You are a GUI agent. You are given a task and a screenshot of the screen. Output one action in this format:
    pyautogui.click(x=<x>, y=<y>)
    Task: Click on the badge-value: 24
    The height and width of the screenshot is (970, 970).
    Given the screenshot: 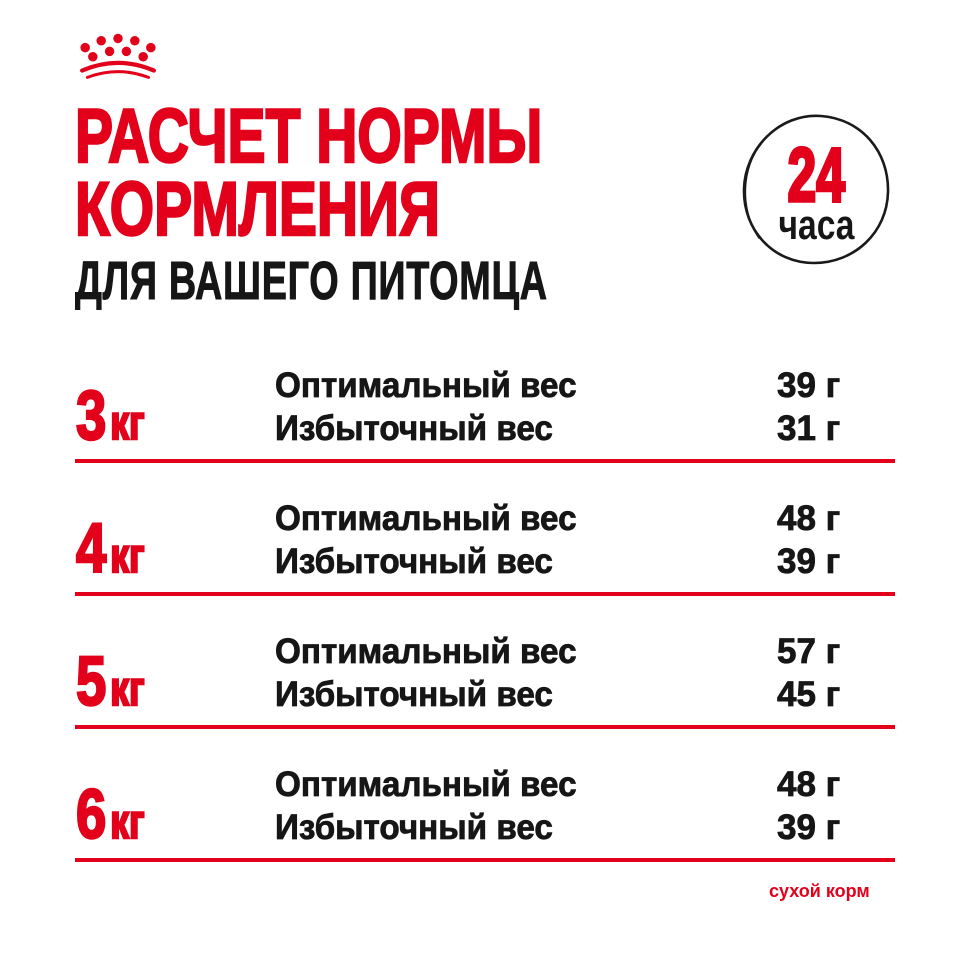 What is the action you would take?
    pyautogui.click(x=816, y=175)
    